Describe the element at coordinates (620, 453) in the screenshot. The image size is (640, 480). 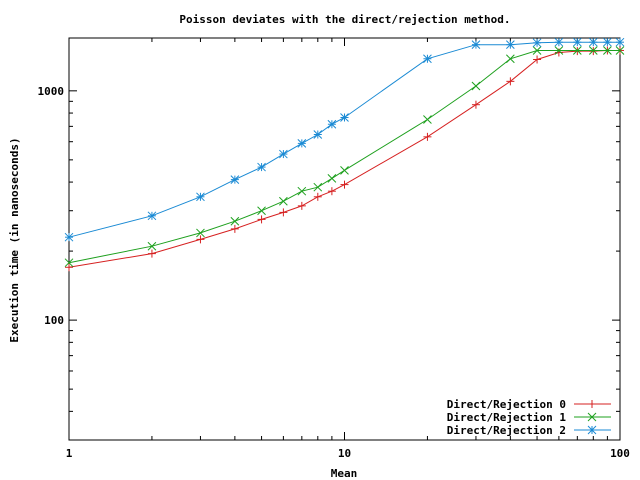
I see `x-tick-label: 100` at that location.